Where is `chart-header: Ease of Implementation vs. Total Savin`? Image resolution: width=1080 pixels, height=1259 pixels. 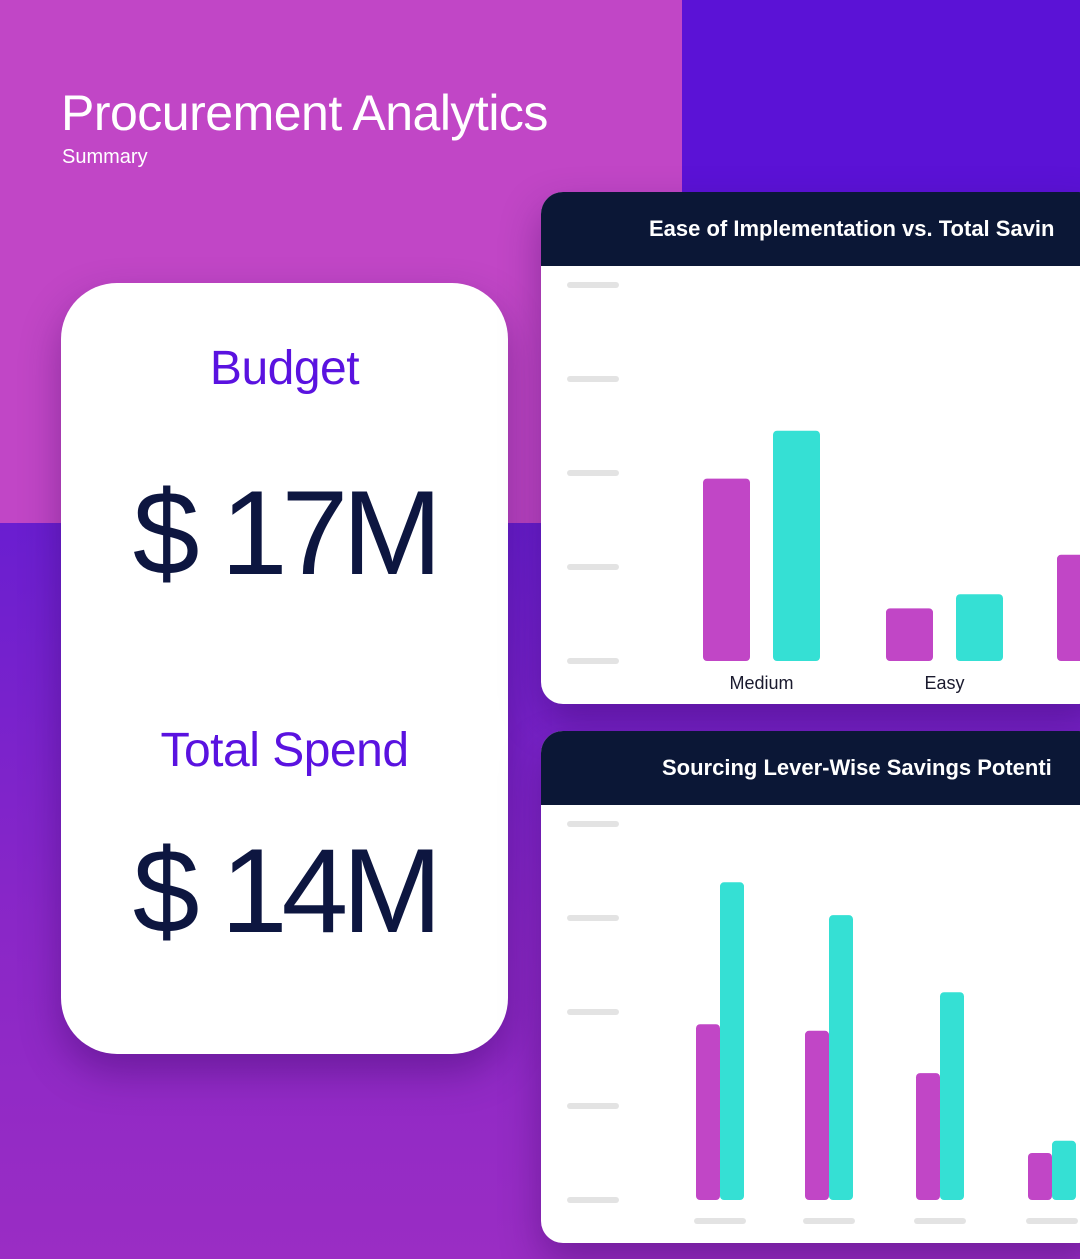
chart-header: Ease of Implementation vs. Total Savin is located at coordinates (810, 229).